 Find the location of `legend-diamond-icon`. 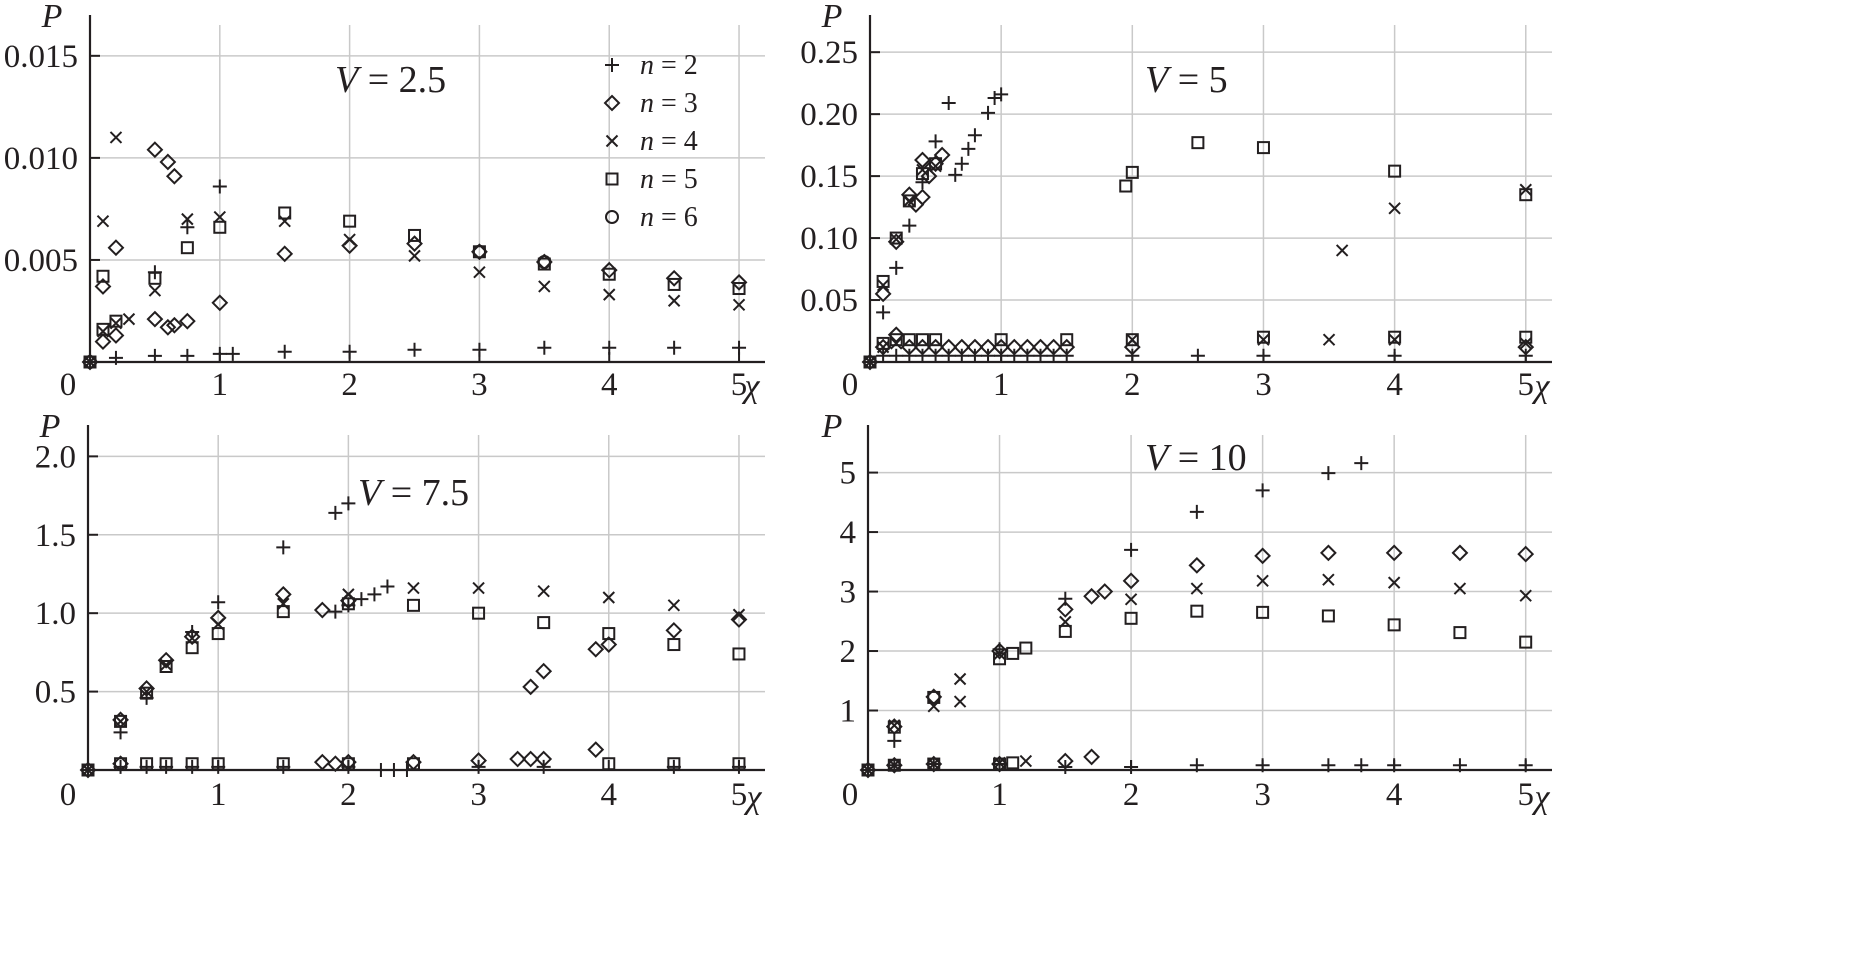

legend-diamond-icon is located at coordinates (612, 103).